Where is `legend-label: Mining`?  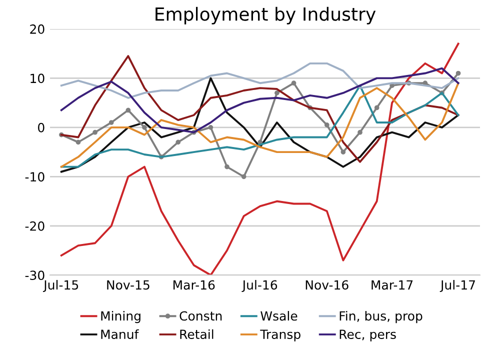 legend-label: Mining is located at coordinates (120, 317).